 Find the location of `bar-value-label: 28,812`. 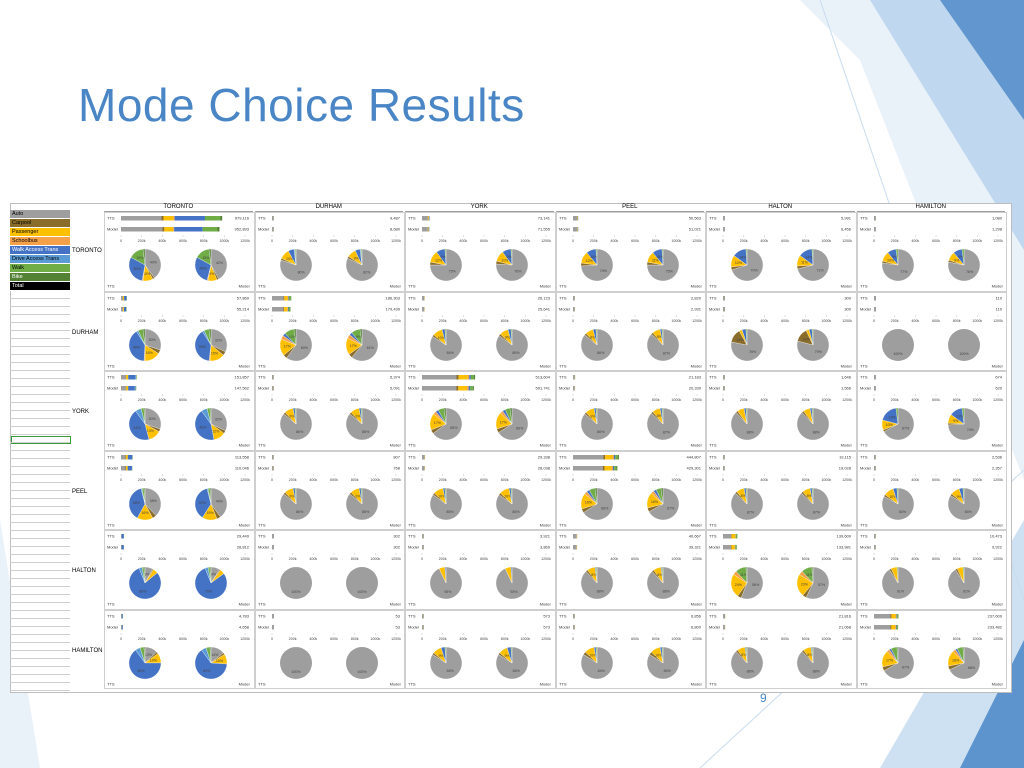

bar-value-label: 28,812 is located at coordinates (243, 547).